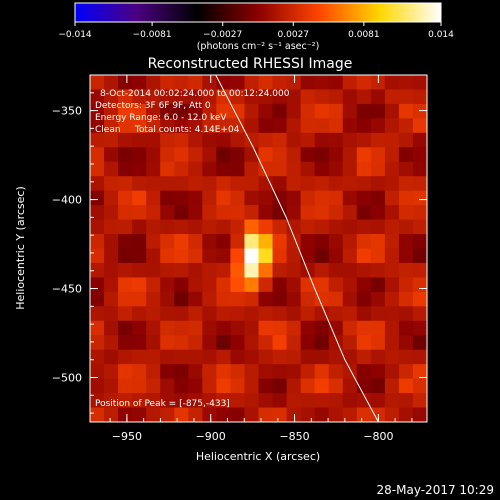 This screenshot has width=500, height=500. I want to click on detectors-annotation: Detectors: 3F 6F 9F, Att 0, so click(153, 106).